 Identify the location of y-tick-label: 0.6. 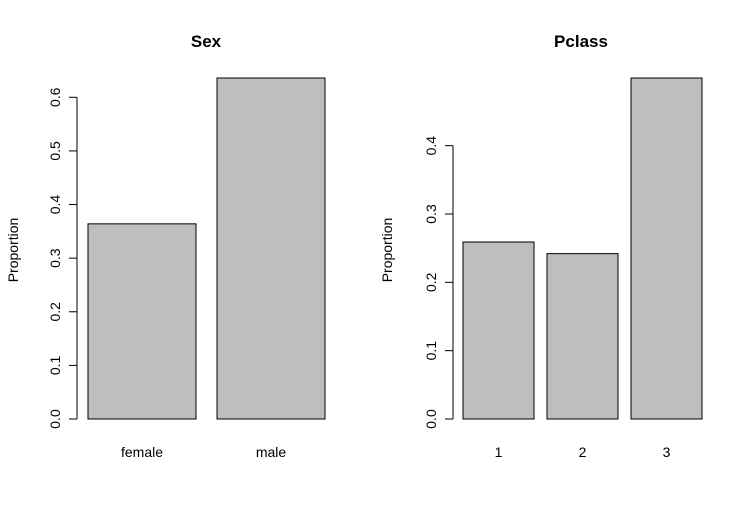
(55, 97).